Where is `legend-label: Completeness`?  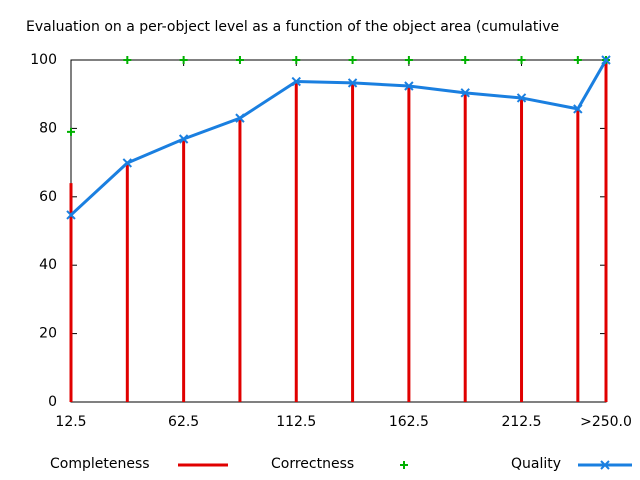 legend-label: Completeness is located at coordinates (100, 464).